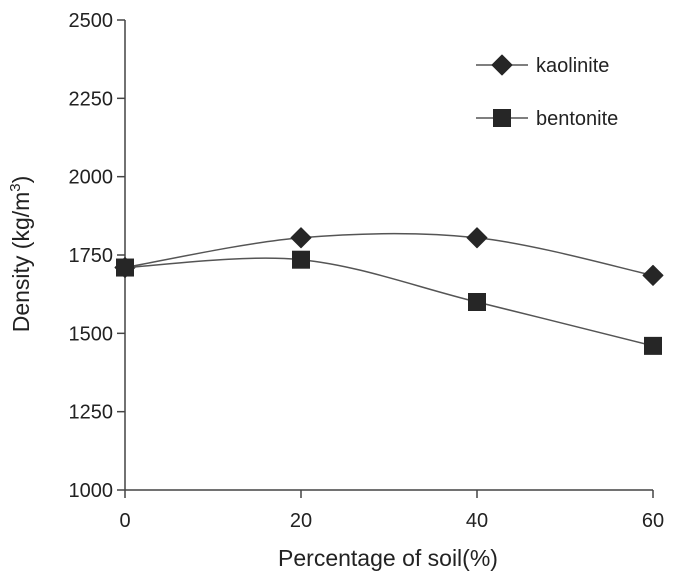 This screenshot has height=582, width=680. I want to click on y-tick-label: 2250, so click(91, 99).